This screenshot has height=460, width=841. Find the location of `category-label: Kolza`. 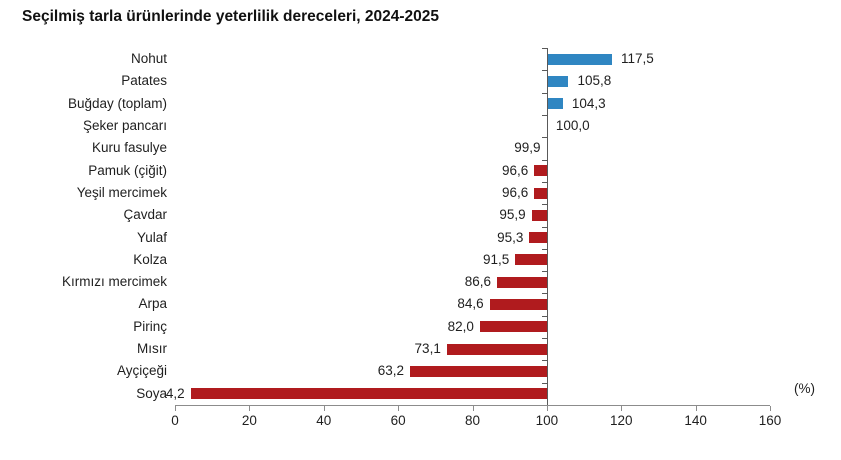

category-label: Kolza is located at coordinates (150, 259).